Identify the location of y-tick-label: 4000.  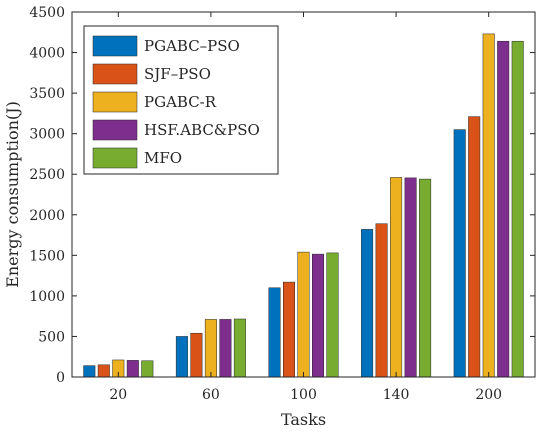
(47, 54).